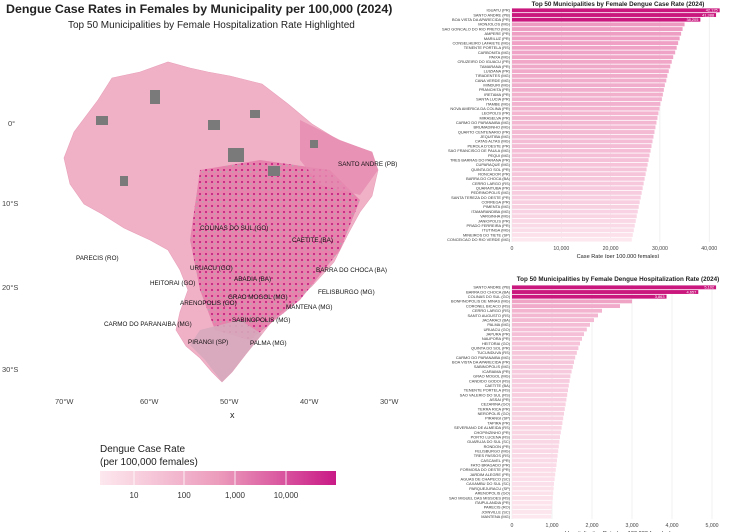 The width and height of the screenshot is (732, 532). I want to click on category-label: TAMARANA (PR), so click(495, 66).